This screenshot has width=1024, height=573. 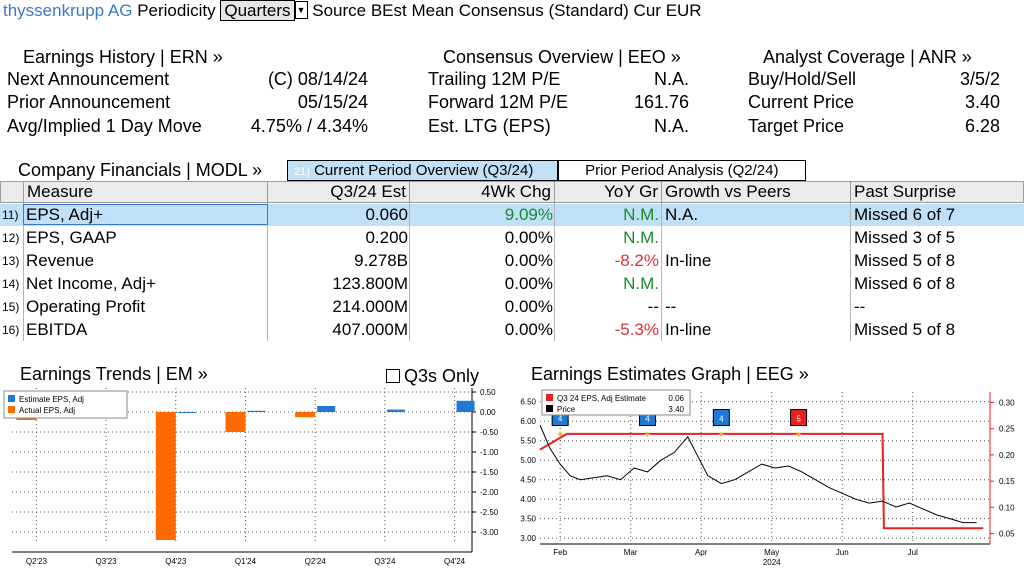 What do you see at coordinates (309, 126) in the screenshot?
I see `eh-value-2: 4.75% / 4.34%` at bounding box center [309, 126].